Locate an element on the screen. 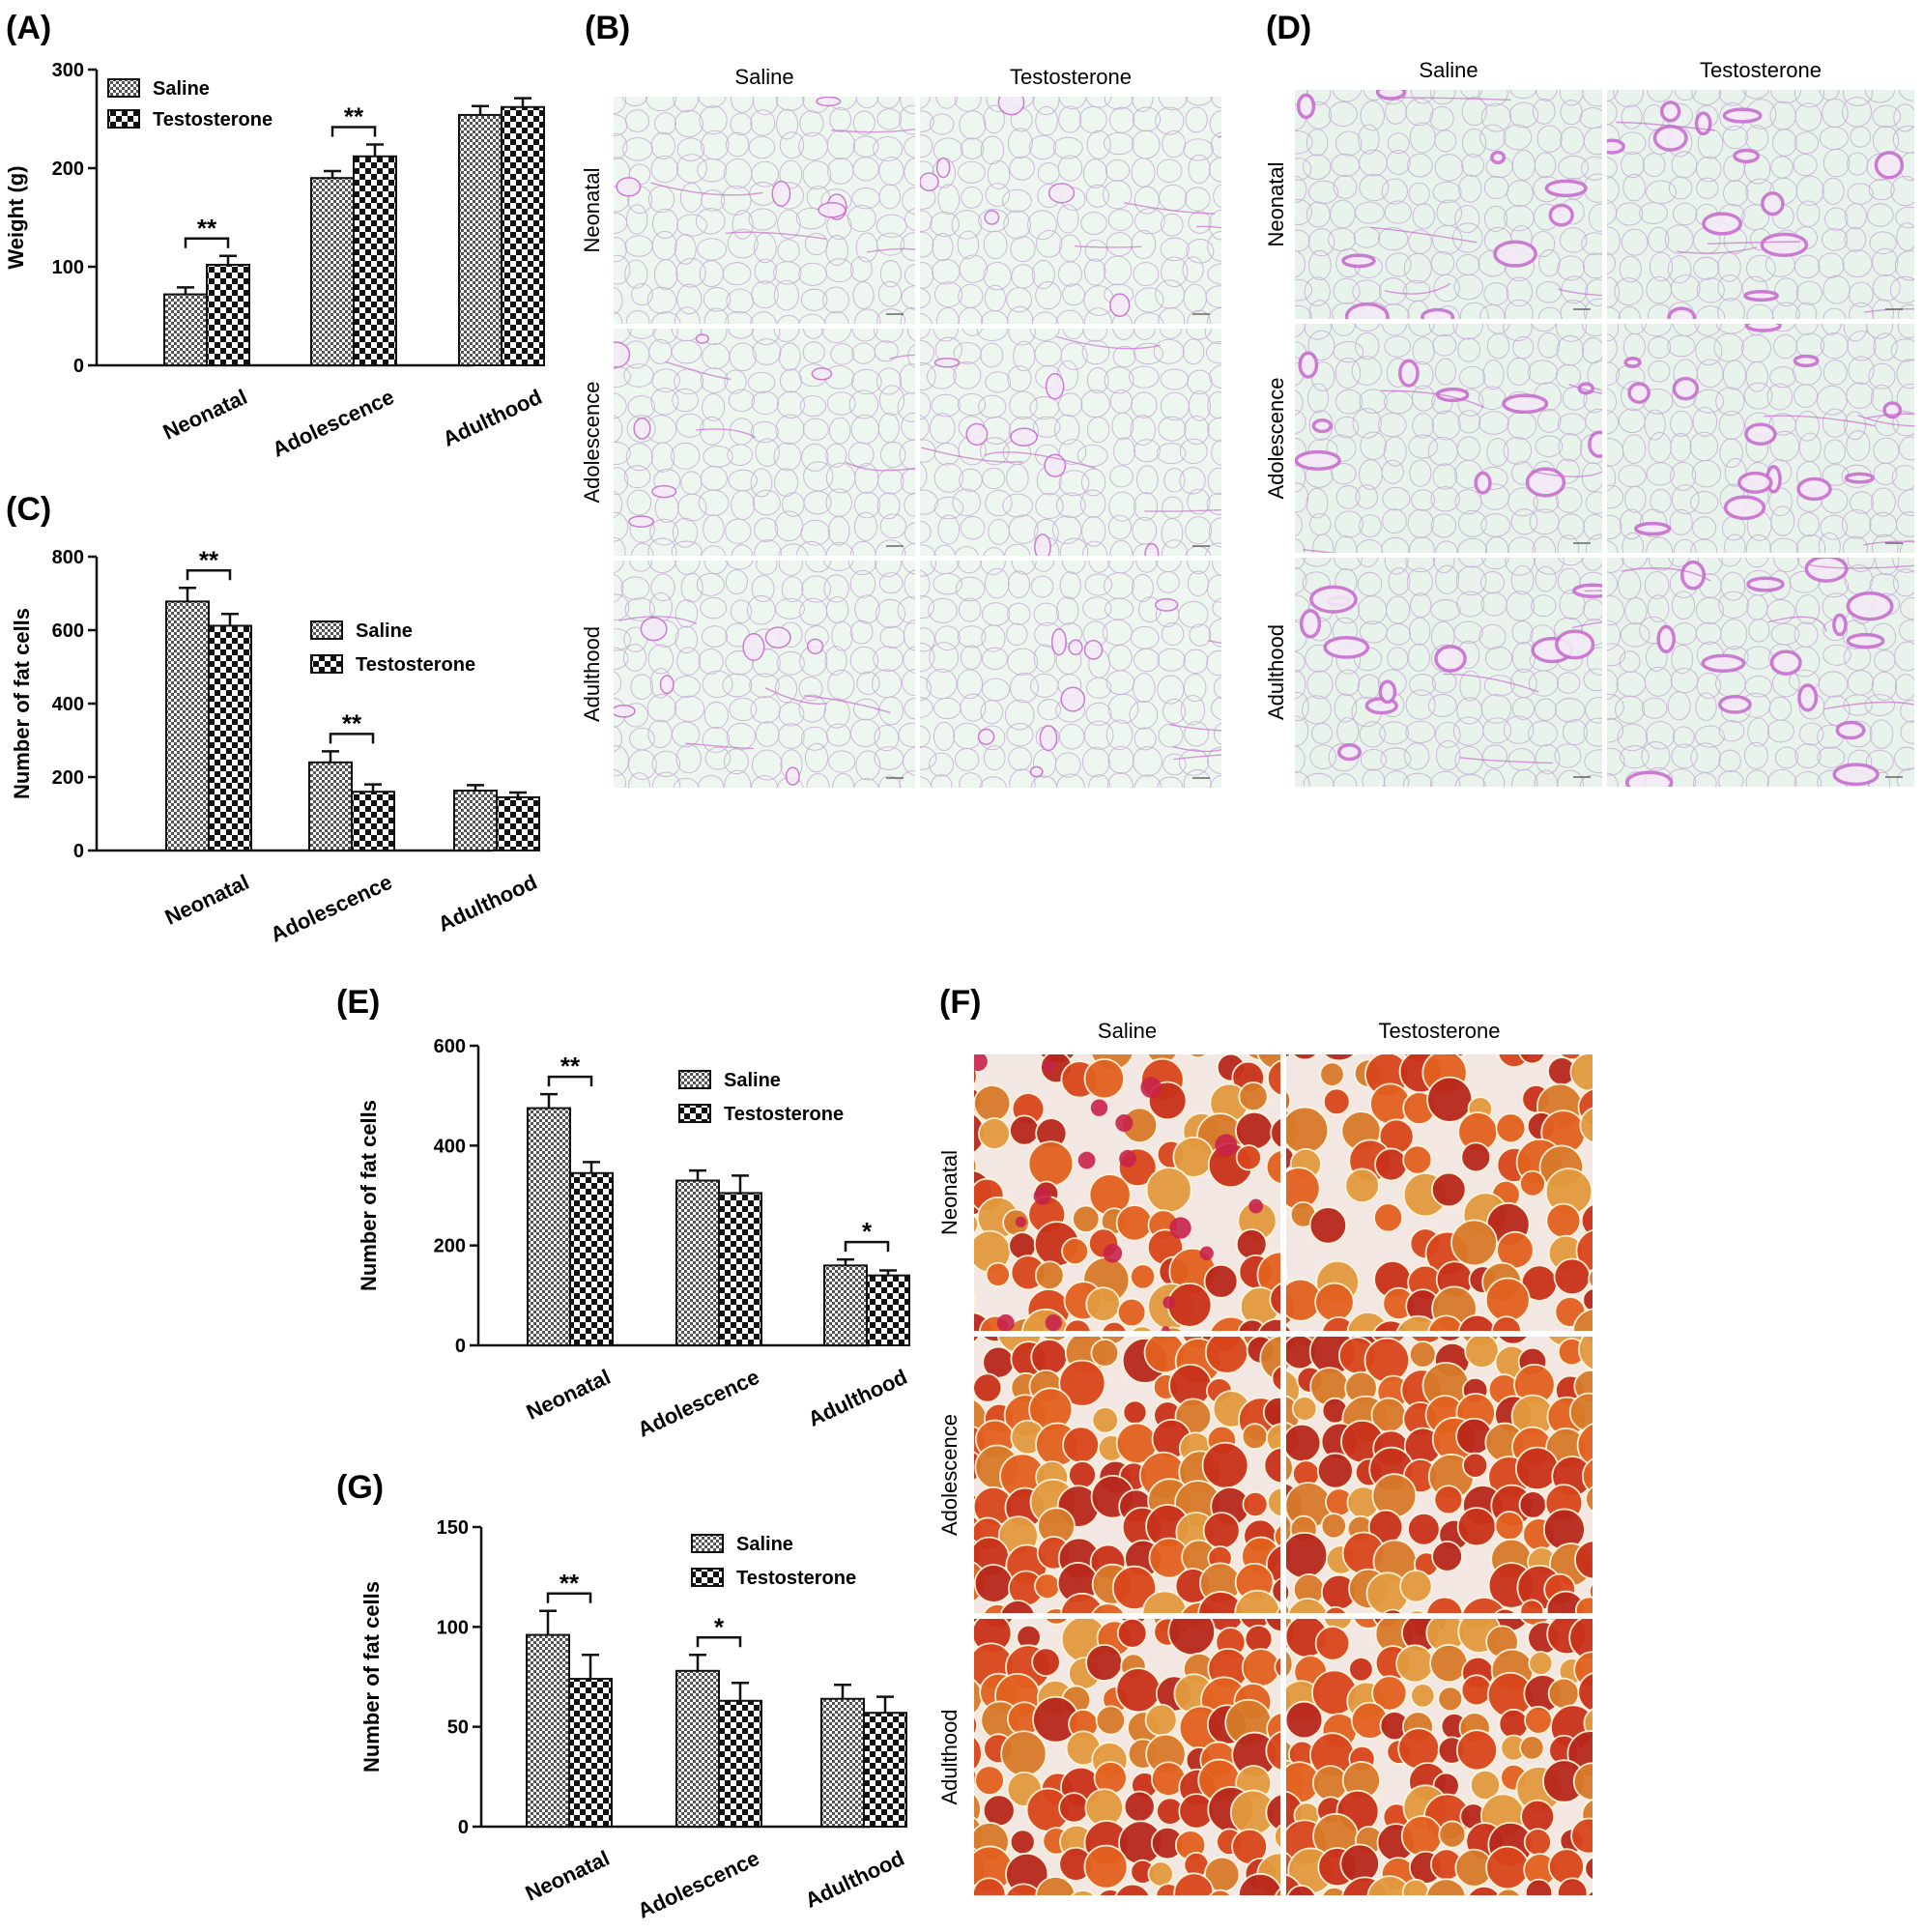  panel-label-d: (D) is located at coordinates (1288, 28).